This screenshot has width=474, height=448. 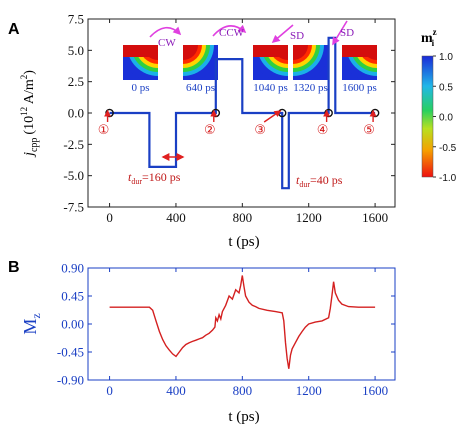 I want to click on panel-a-ytick-label: 0.0, so click(x=76, y=113).